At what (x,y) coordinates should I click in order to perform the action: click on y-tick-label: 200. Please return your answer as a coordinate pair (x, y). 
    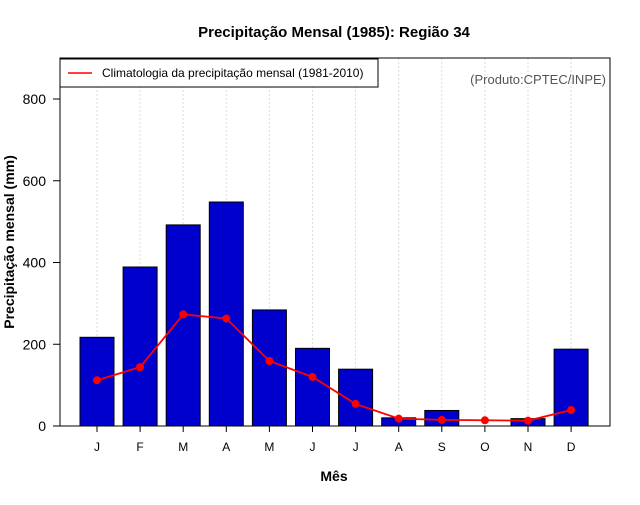
    Looking at the image, I should click on (35, 344).